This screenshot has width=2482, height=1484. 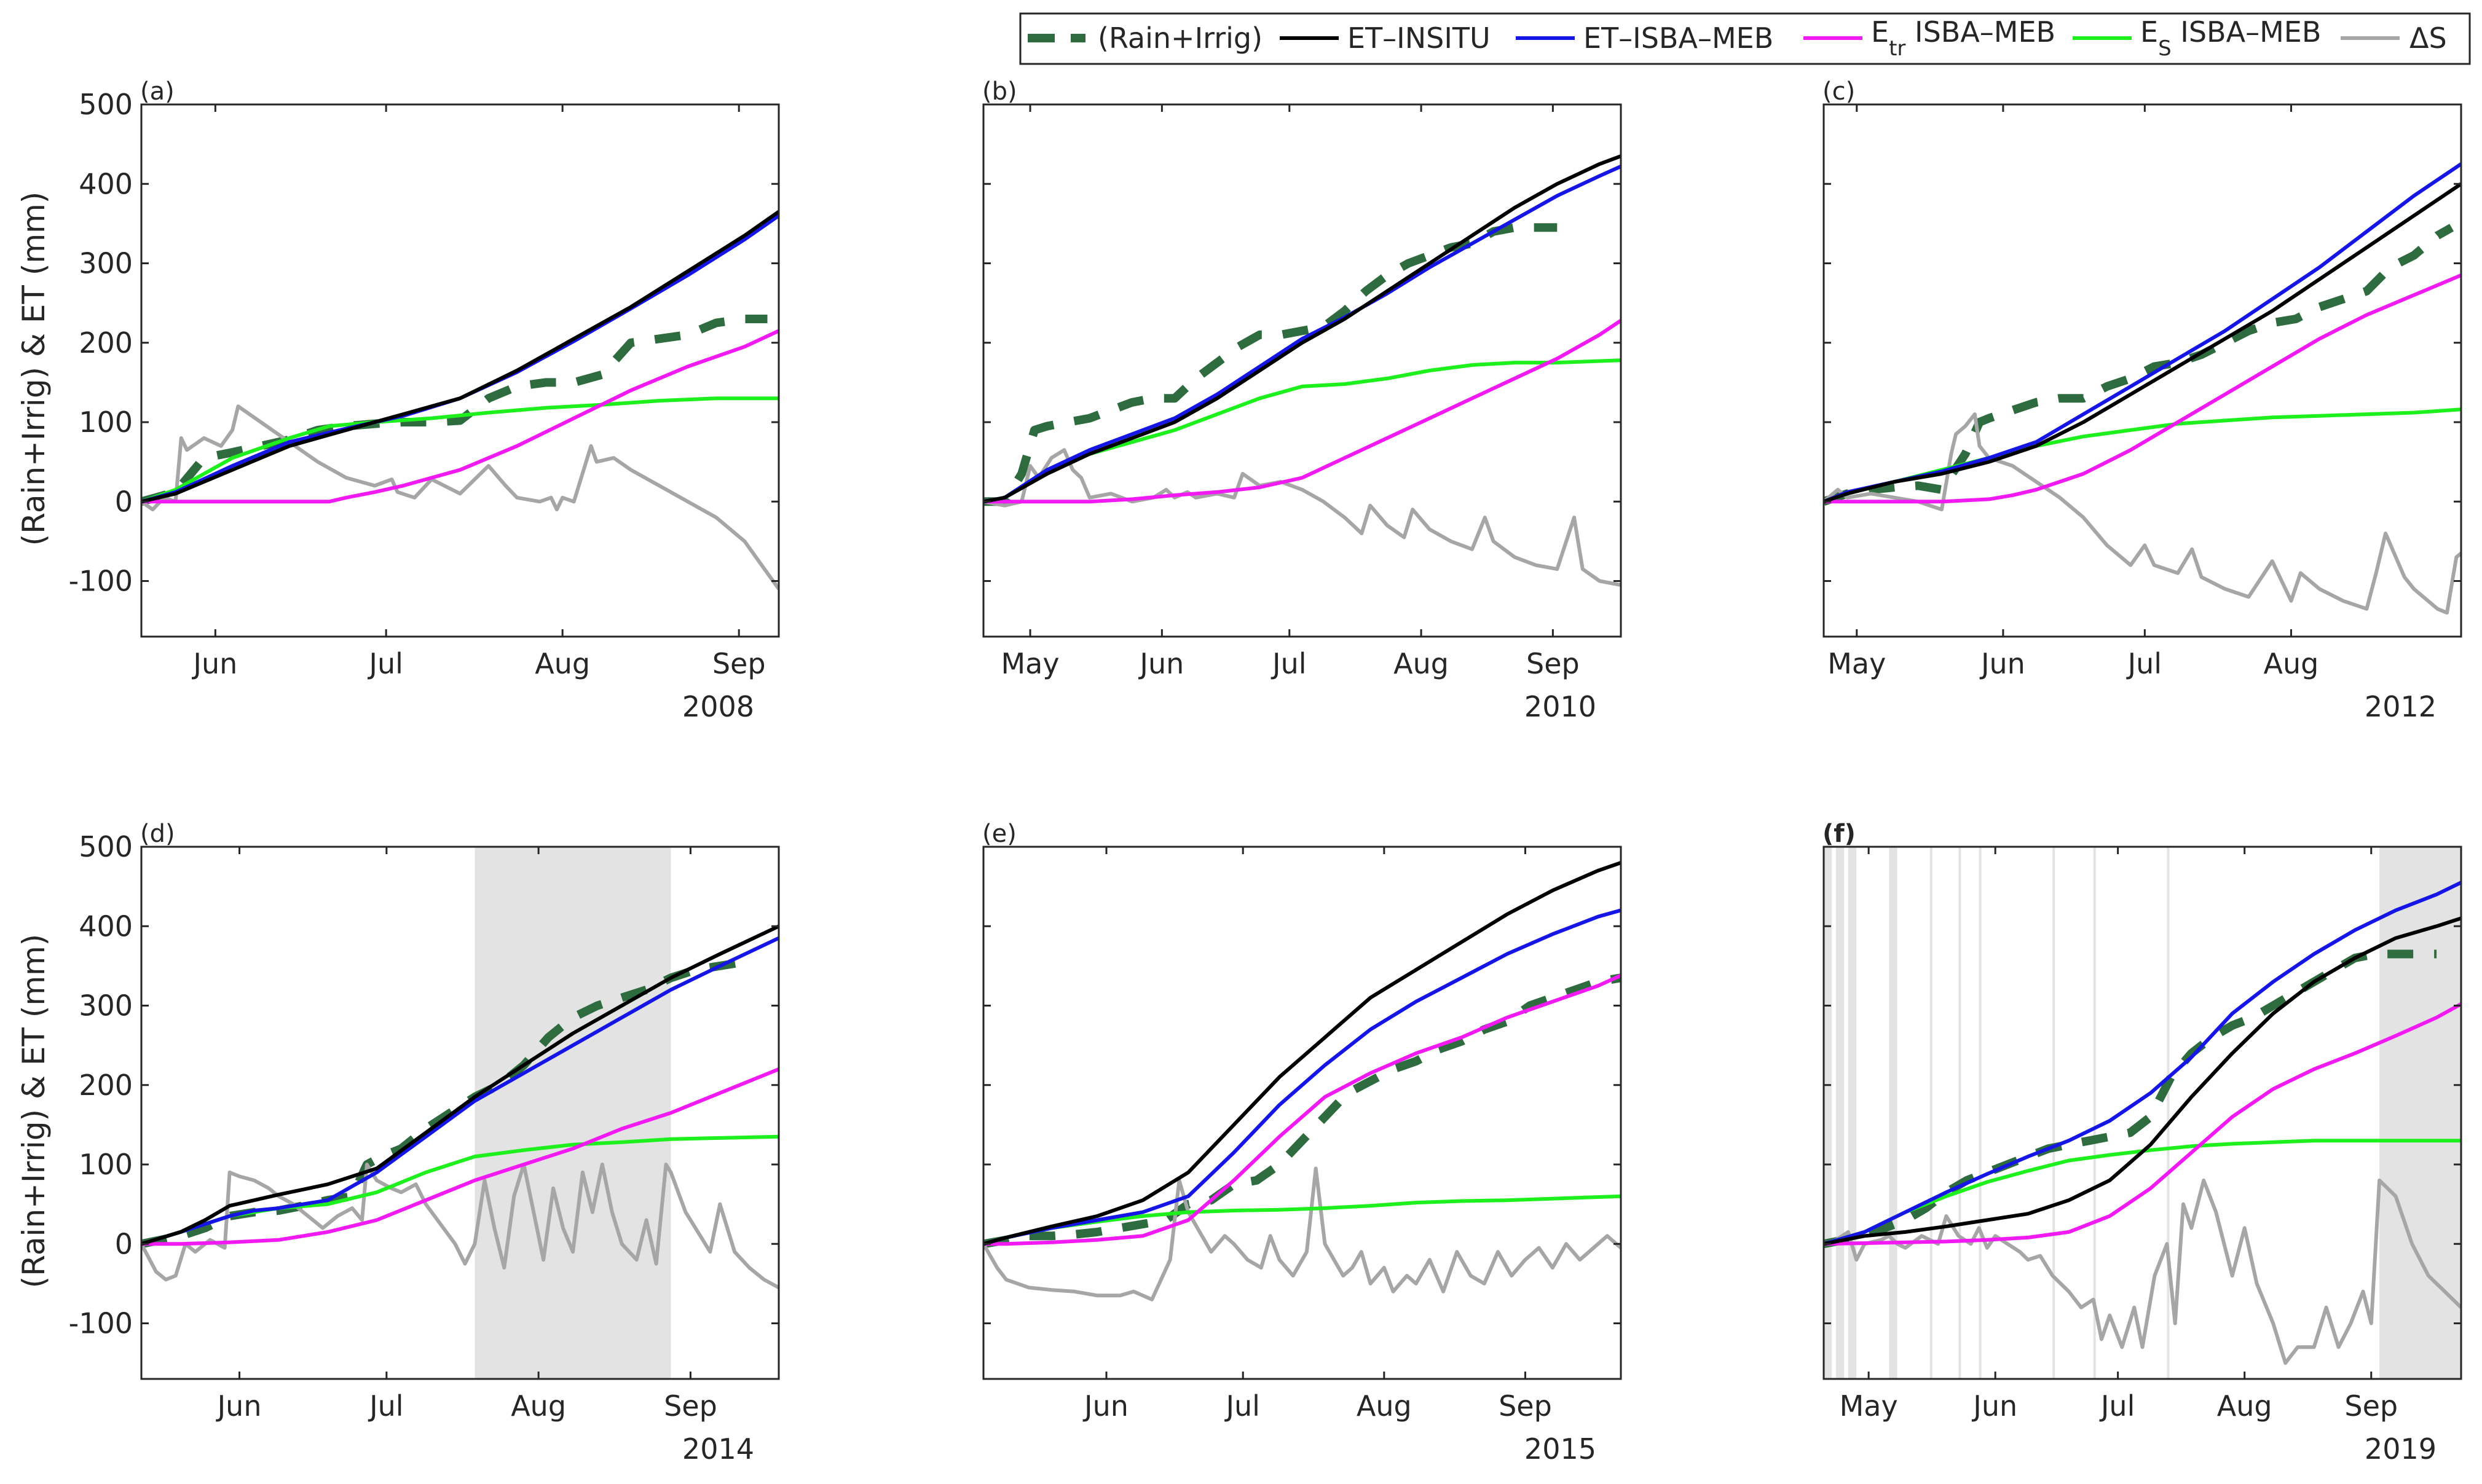 What do you see at coordinates (1000, 834) in the screenshot?
I see `panel-letter: (e)` at bounding box center [1000, 834].